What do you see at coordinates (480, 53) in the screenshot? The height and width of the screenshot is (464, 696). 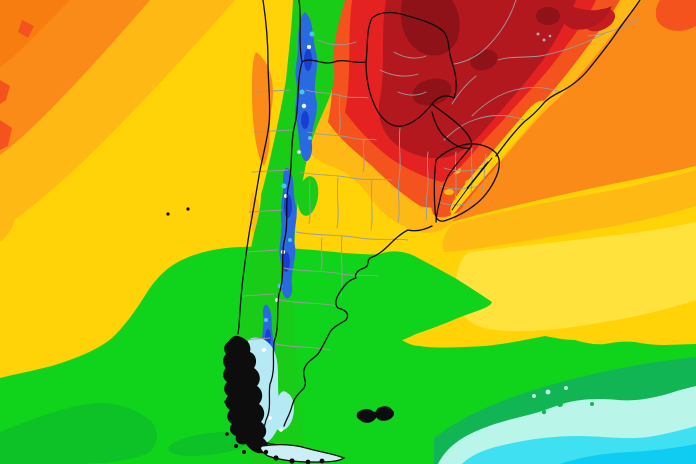 I see `maroon-hot-spots` at bounding box center [480, 53].